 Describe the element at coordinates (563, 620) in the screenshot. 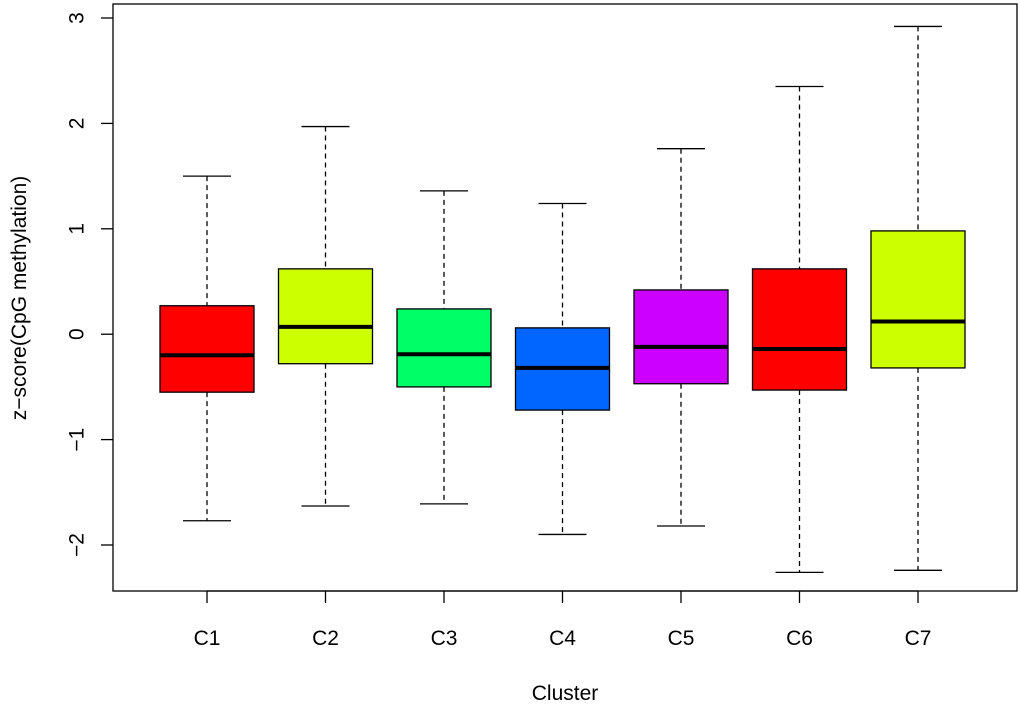

I see `x-axis: C1 C2 C3 C4 C5 C6 C7` at that location.